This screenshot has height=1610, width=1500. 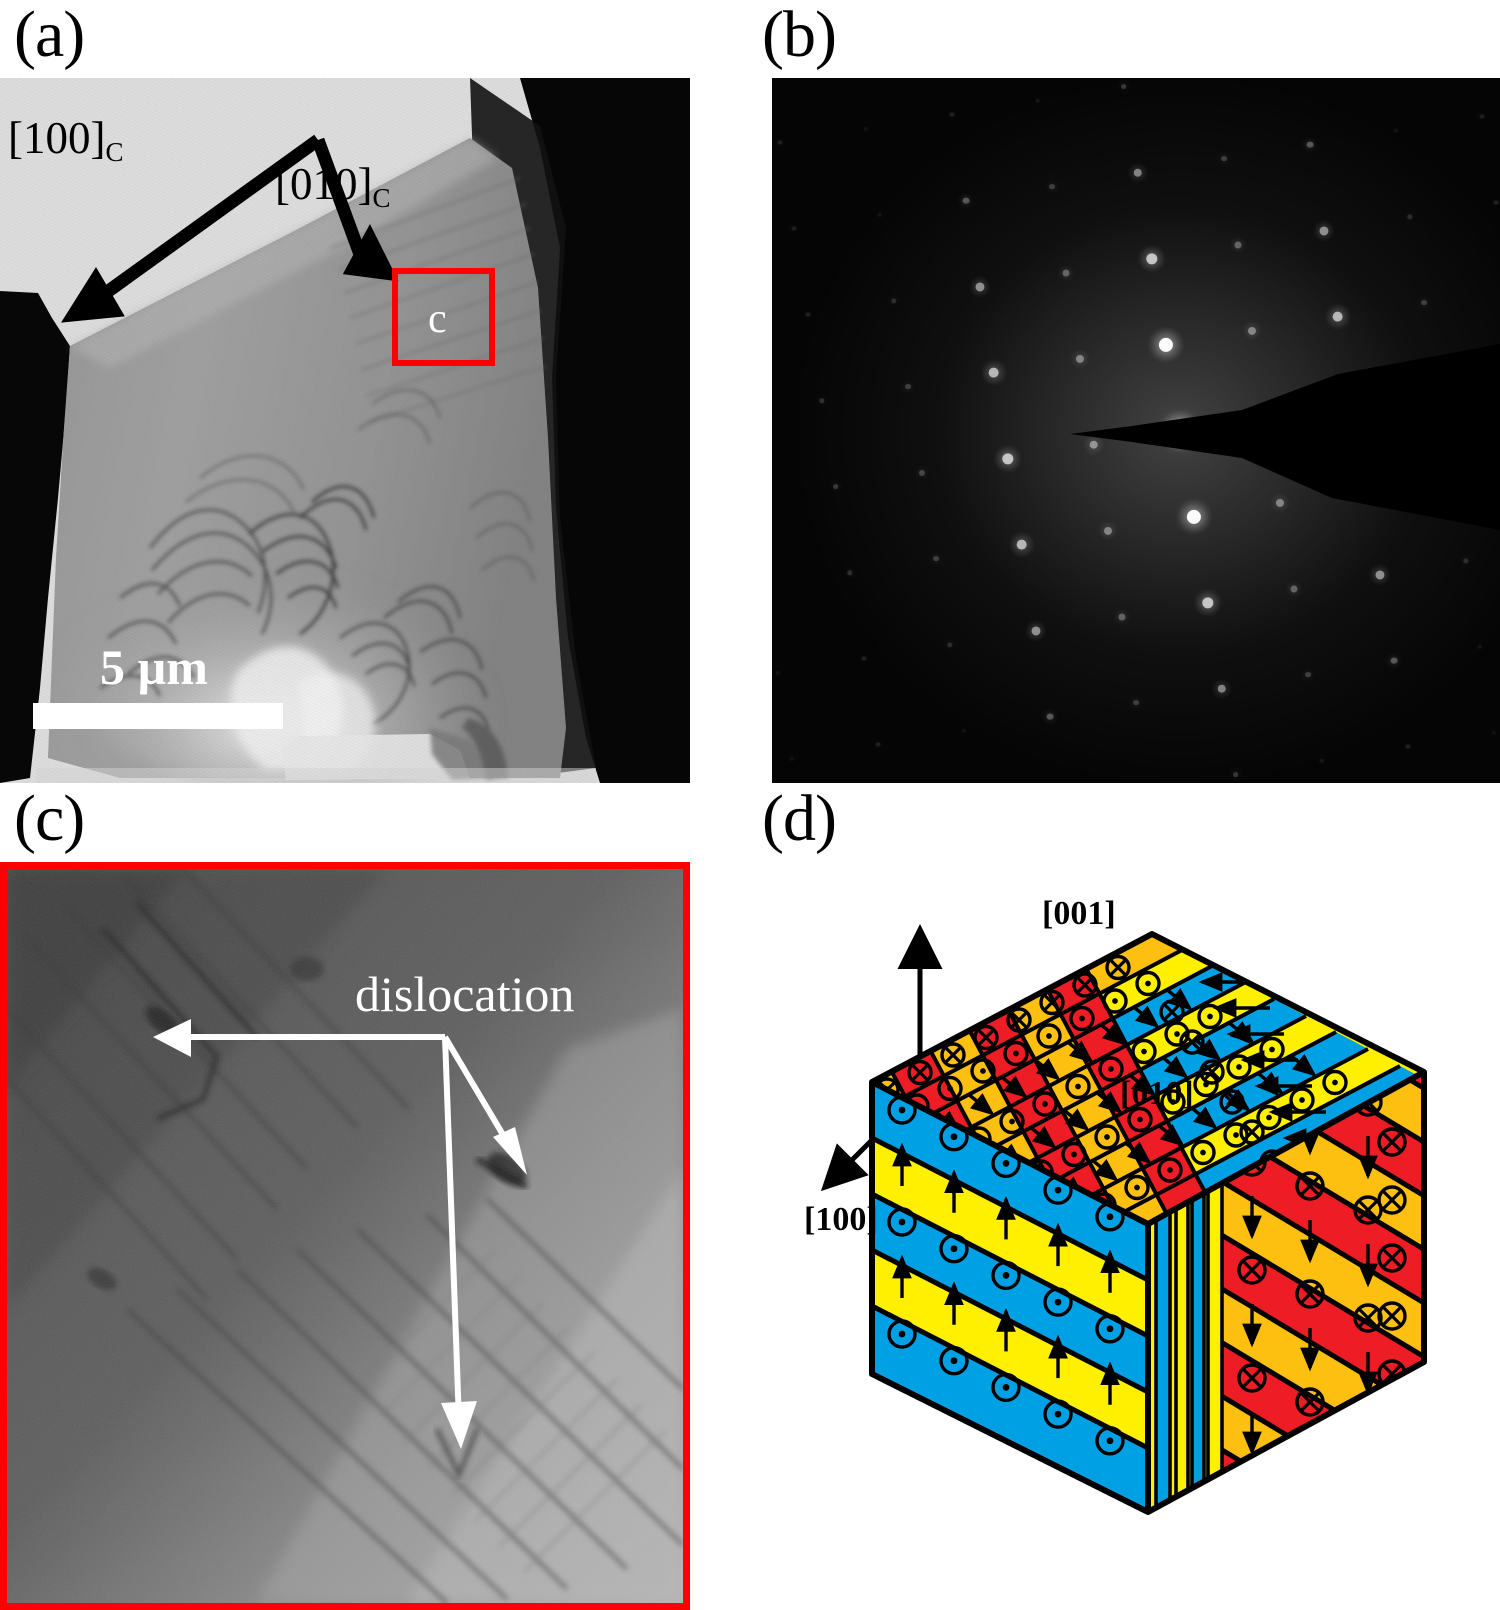 I want to click on scale-bar-label-a: 5 µm, so click(x=154, y=667).